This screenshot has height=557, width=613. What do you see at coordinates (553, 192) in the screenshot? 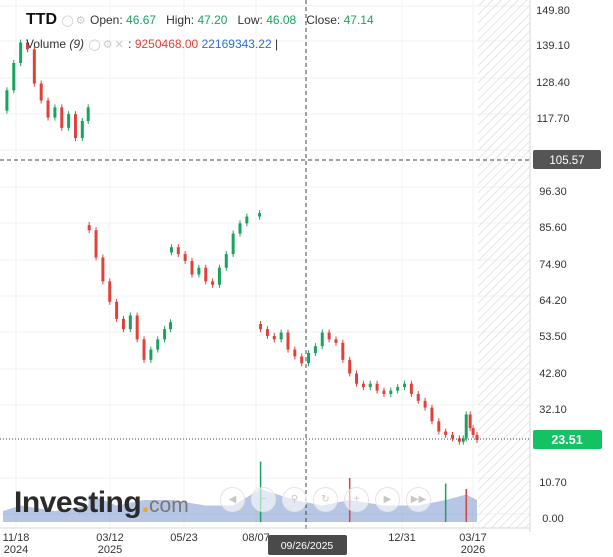
I see `price-tick-label: 96.30` at bounding box center [553, 192].